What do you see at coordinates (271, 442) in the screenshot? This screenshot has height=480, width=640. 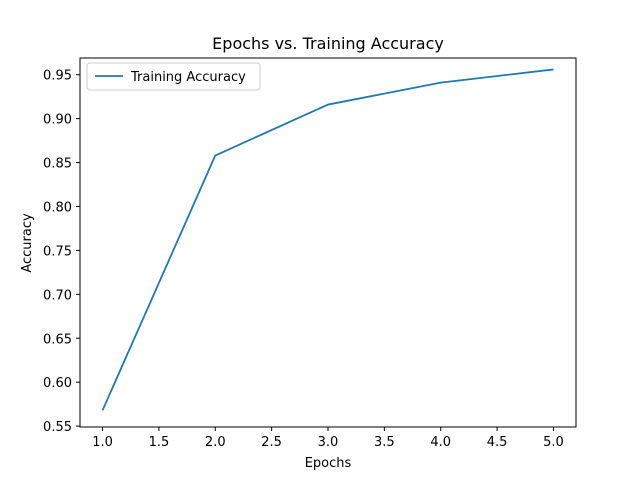 I see `x-tick-label: 2.5` at bounding box center [271, 442].